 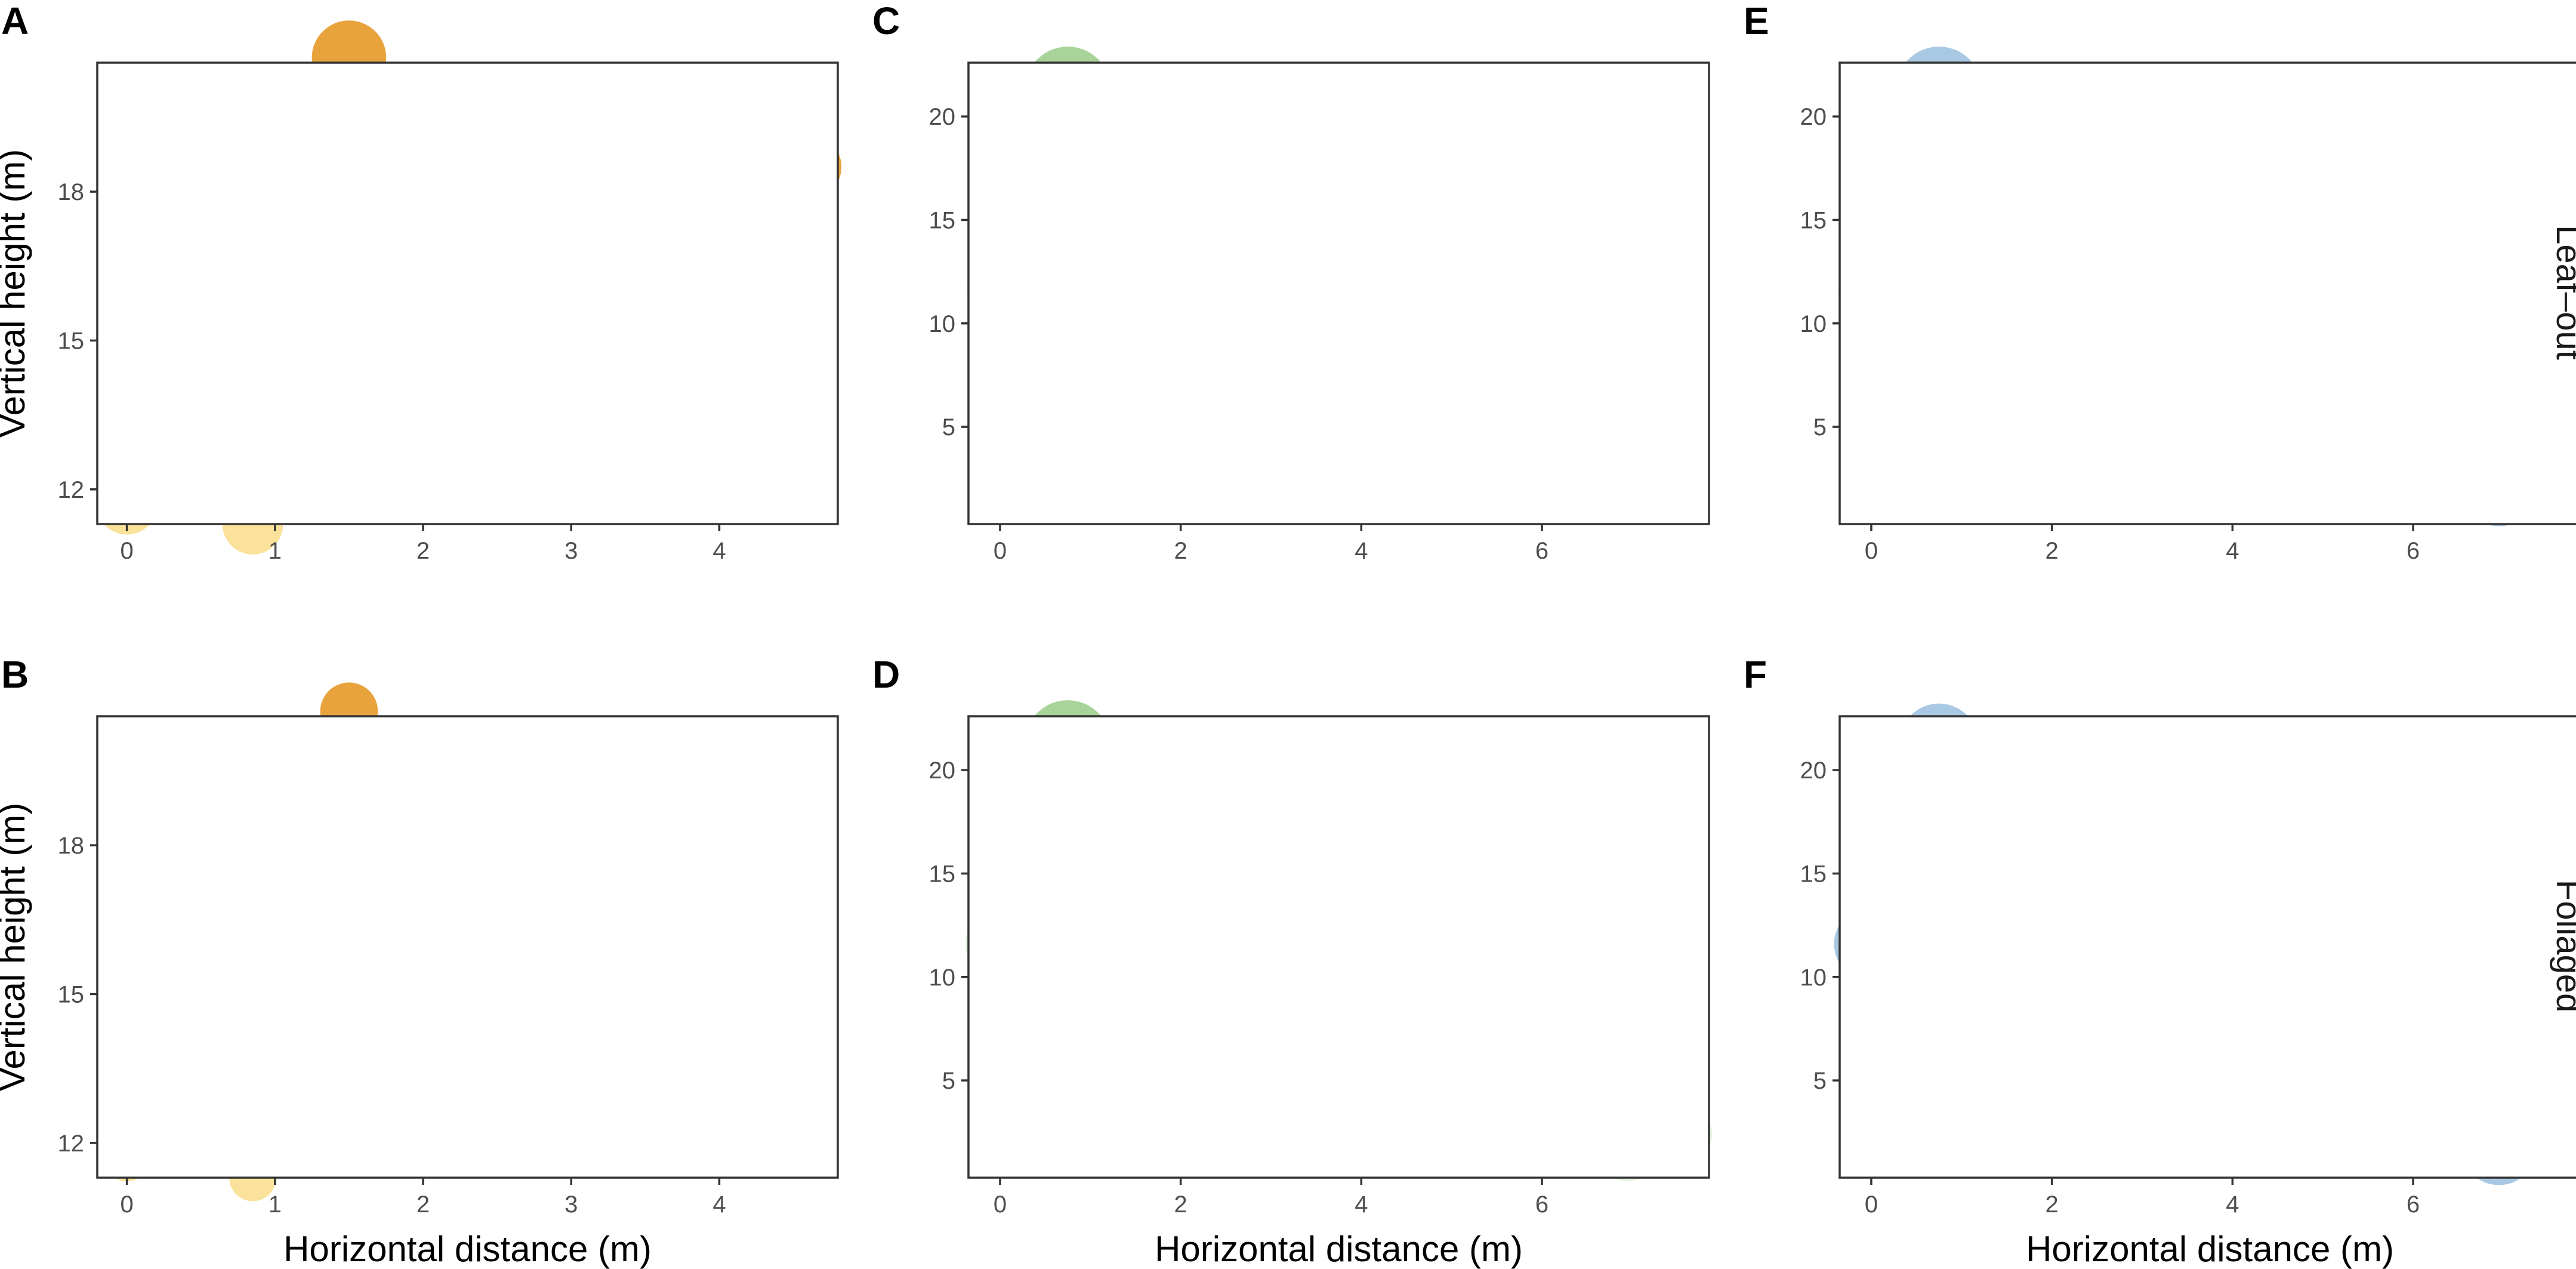 I want to click on panel-tag-a: A, so click(x=15, y=21).